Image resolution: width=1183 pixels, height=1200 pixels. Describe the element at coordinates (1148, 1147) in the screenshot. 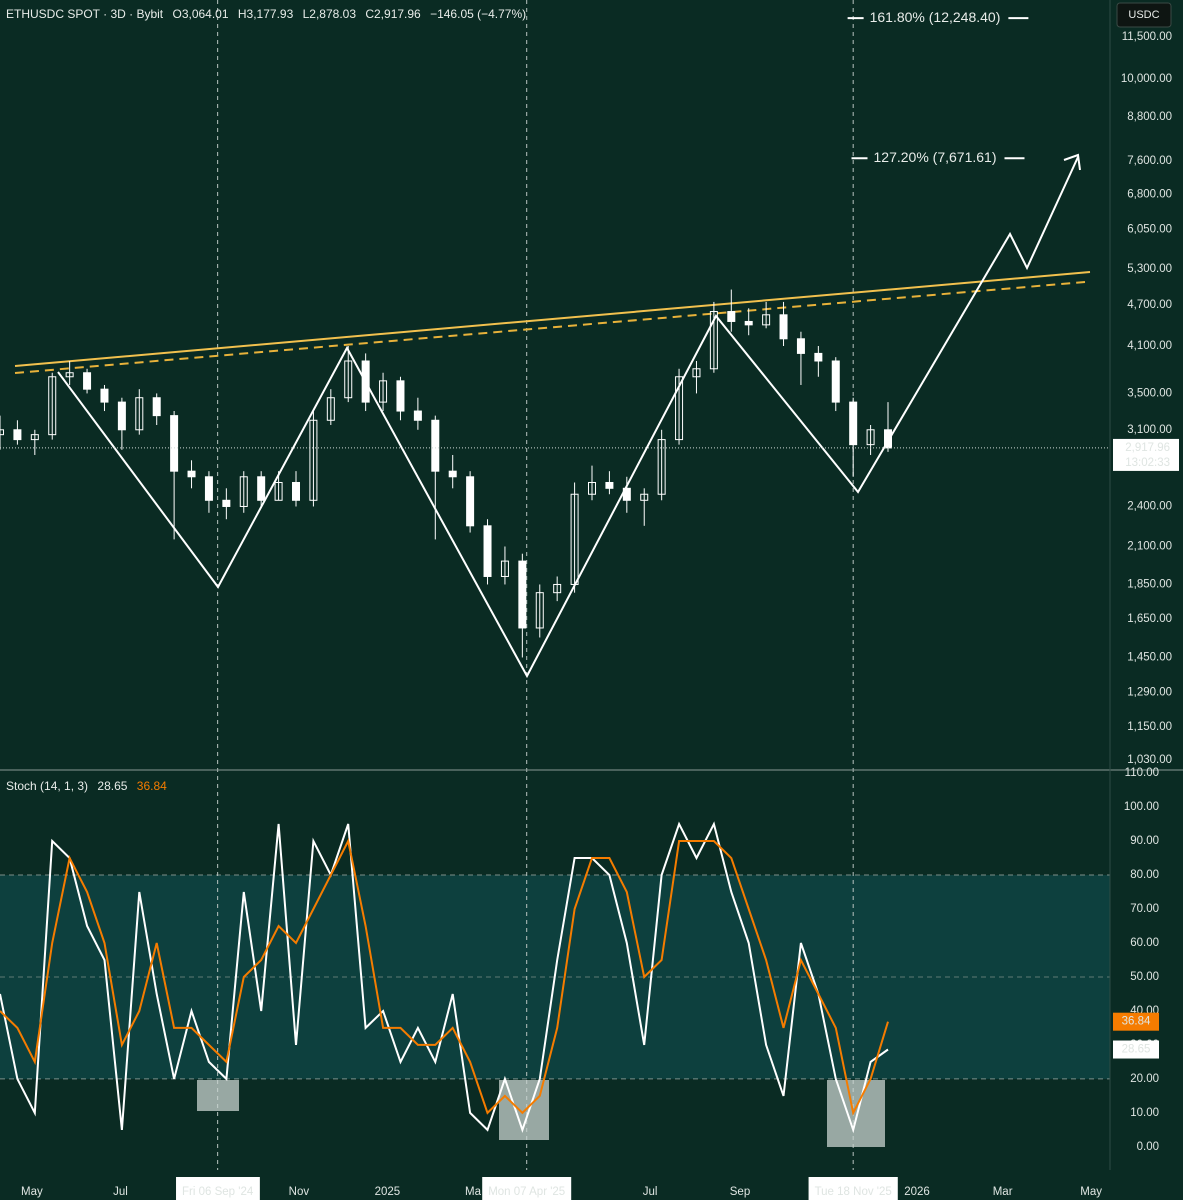

I see `y-tick-label: 0.00` at that location.